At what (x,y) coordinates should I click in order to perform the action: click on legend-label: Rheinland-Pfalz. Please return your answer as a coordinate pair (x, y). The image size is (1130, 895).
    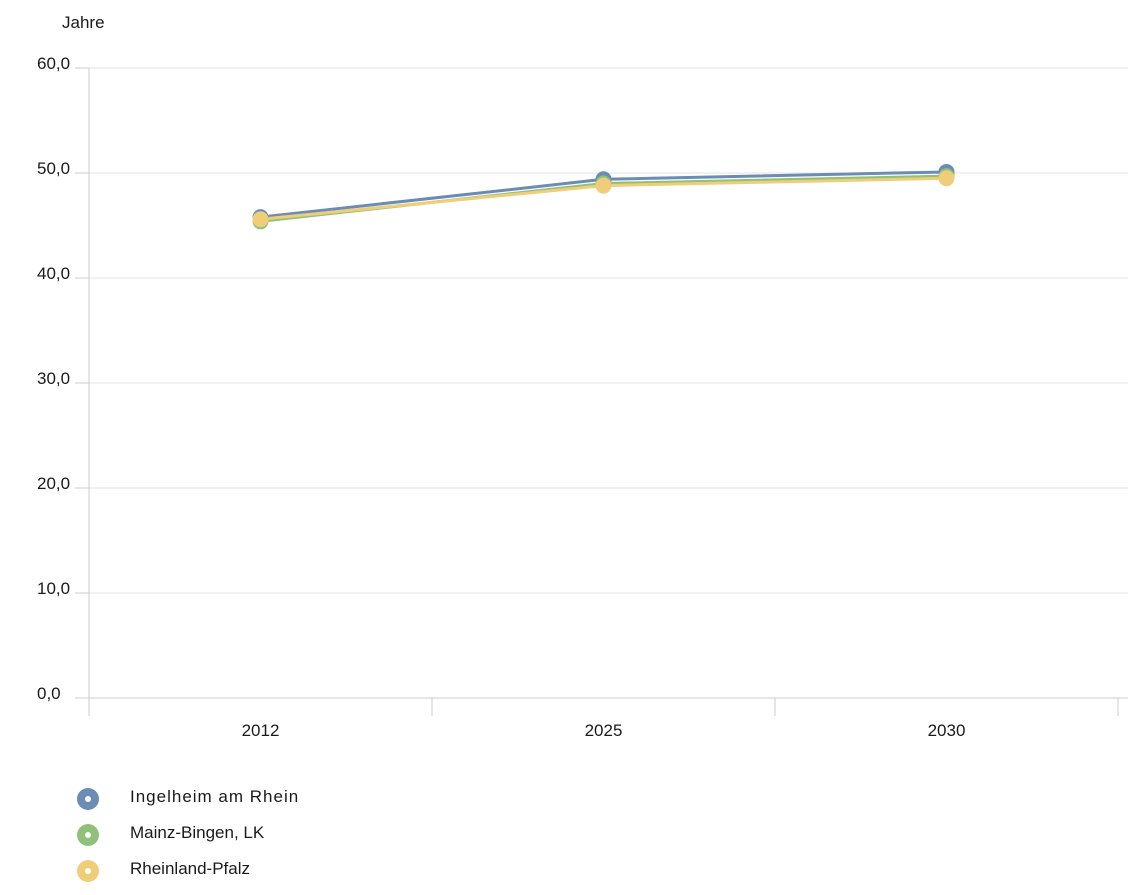
    Looking at the image, I should click on (190, 868).